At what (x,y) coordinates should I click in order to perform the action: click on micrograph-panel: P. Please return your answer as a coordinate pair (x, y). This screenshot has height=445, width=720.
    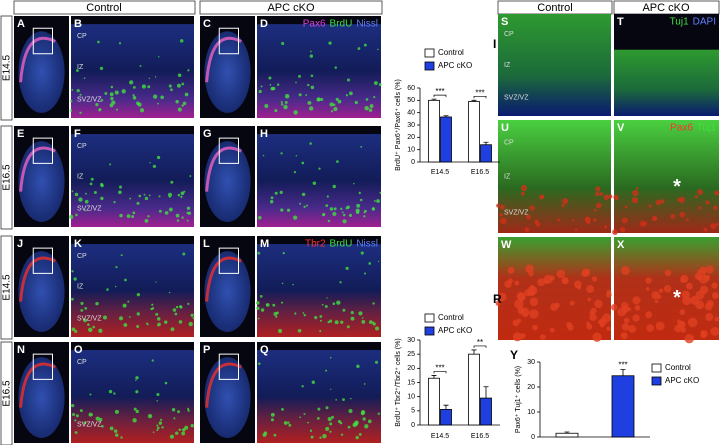
    Looking at the image, I should click on (227, 392).